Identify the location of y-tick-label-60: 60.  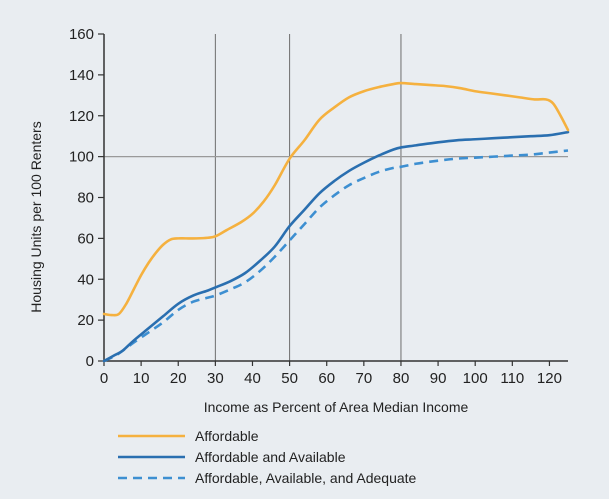
(85, 238).